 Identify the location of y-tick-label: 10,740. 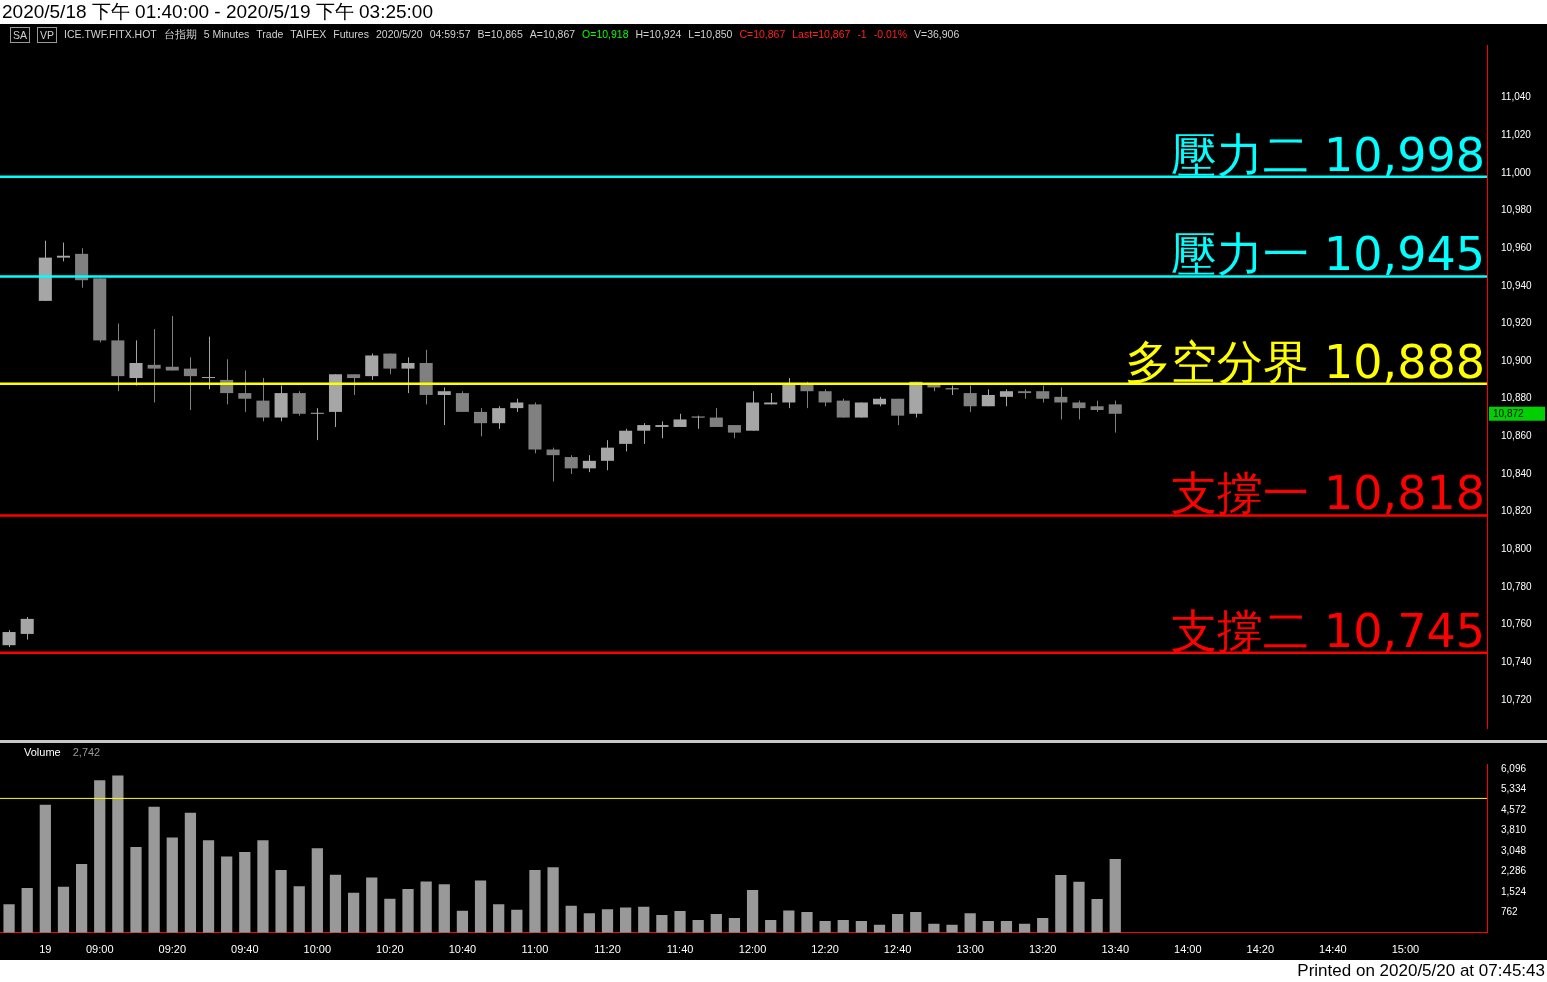
(1517, 661).